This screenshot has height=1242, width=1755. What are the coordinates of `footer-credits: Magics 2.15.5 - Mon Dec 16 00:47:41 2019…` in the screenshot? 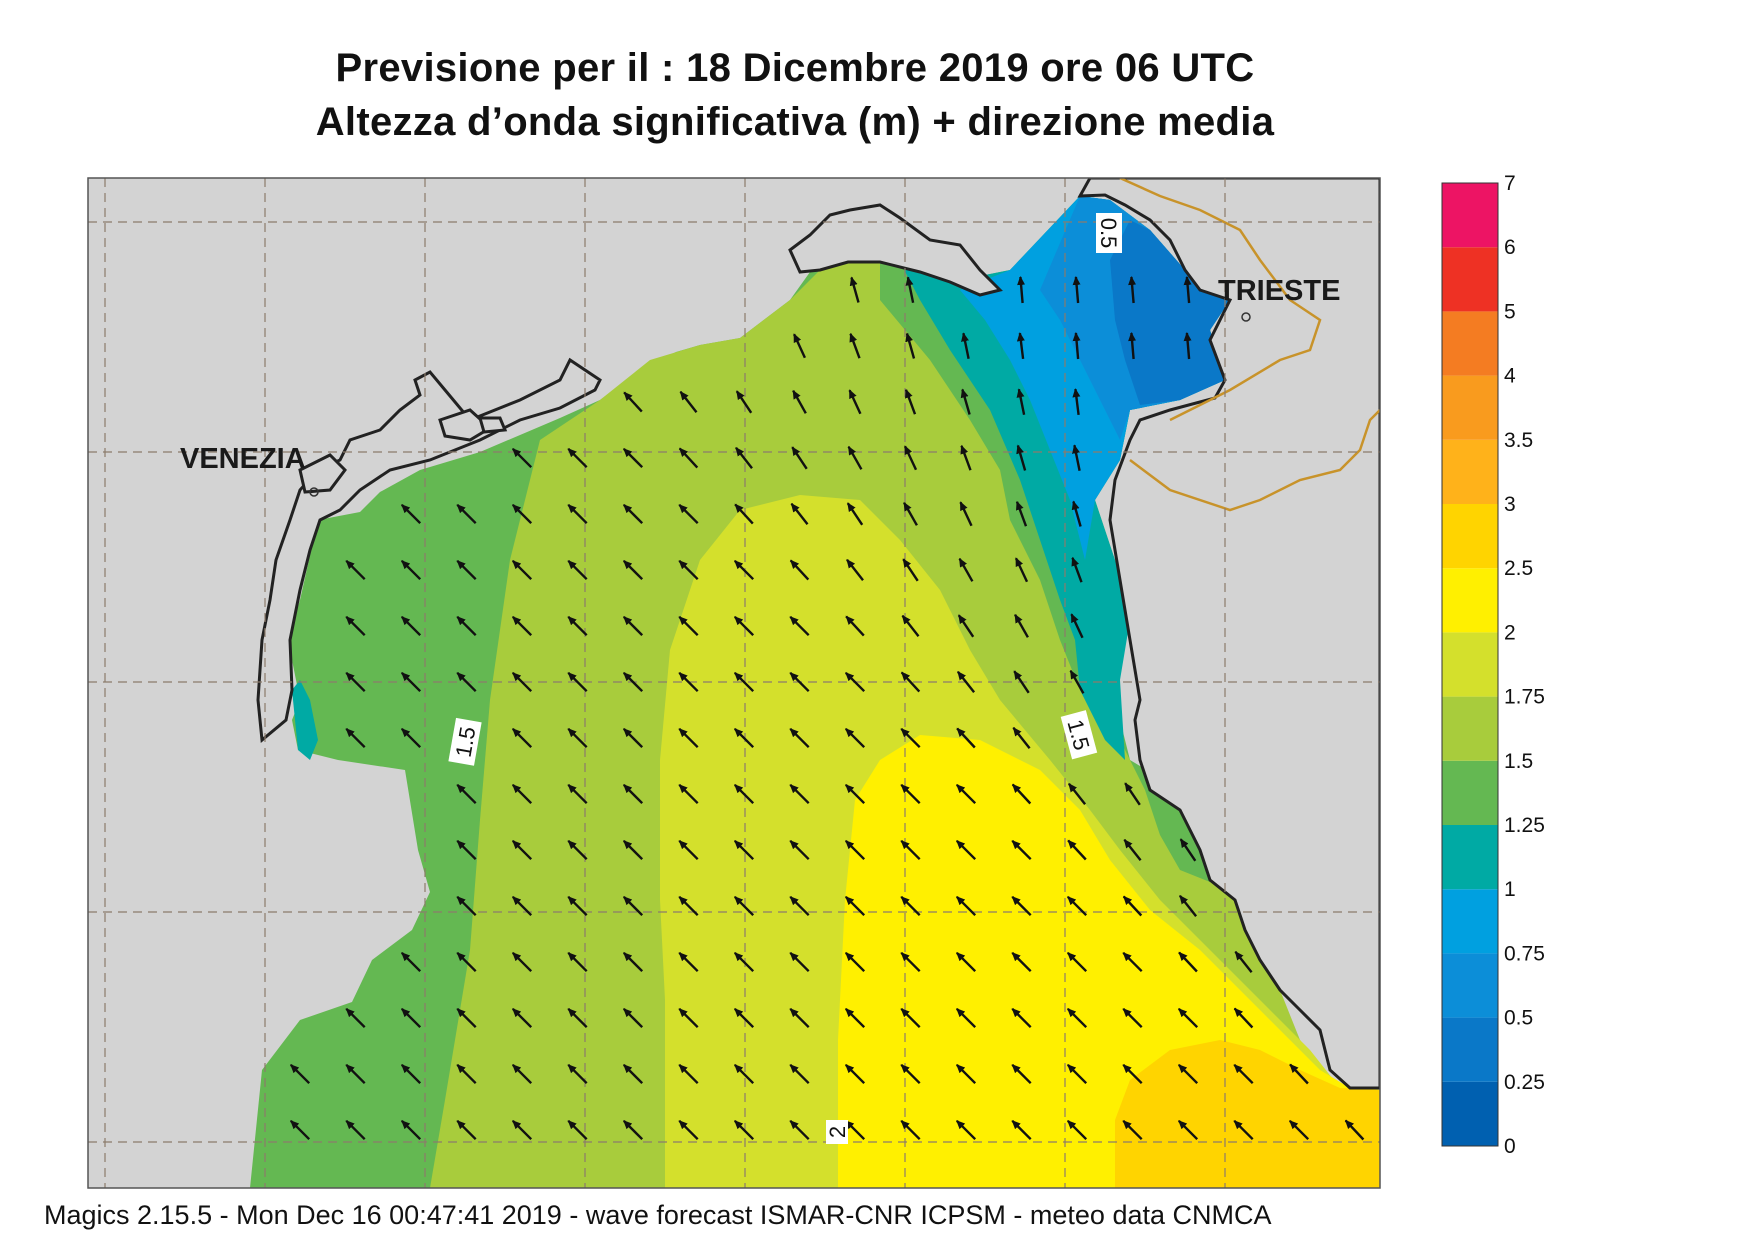 It's located at (658, 1215).